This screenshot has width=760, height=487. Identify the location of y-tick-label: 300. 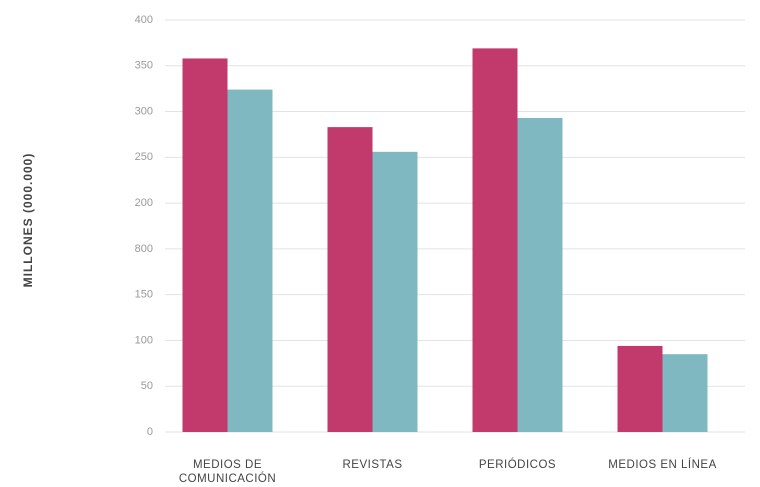
(144, 111).